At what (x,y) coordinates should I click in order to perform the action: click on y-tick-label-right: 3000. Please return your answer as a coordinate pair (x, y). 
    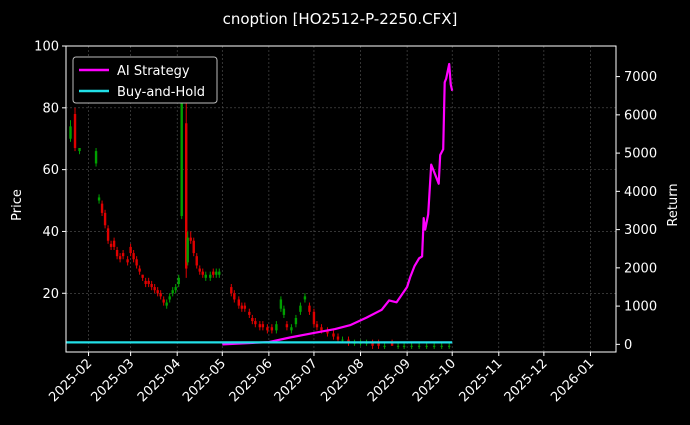
    Looking at the image, I should click on (640, 230).